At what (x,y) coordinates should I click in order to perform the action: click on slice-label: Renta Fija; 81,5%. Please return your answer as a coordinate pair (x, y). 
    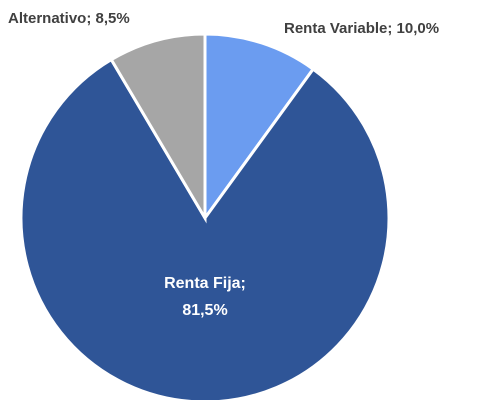
    Looking at the image, I should click on (205, 297).